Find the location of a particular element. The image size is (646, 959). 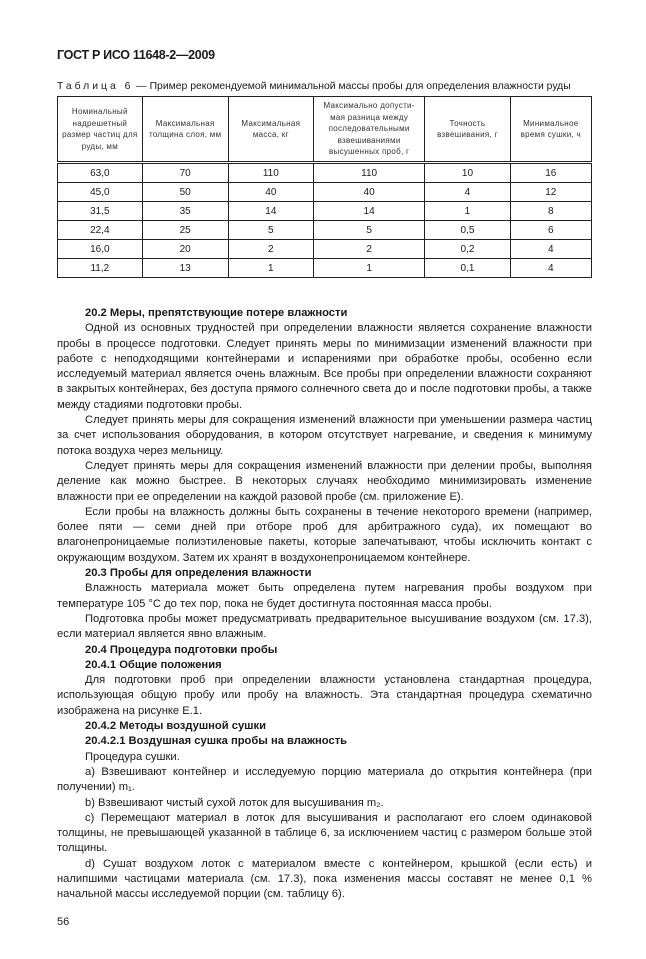

table-row: 16,0 20 2 2 0,2 4 is located at coordinates (325, 249).